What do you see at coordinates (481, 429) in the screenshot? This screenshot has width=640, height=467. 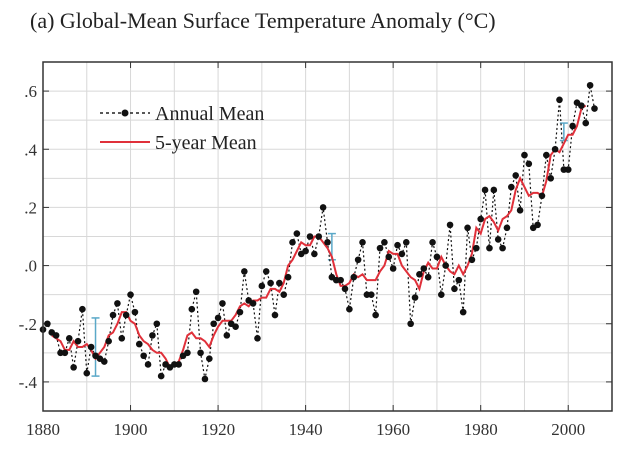 I see `x-tick-label: 1980` at bounding box center [481, 429].